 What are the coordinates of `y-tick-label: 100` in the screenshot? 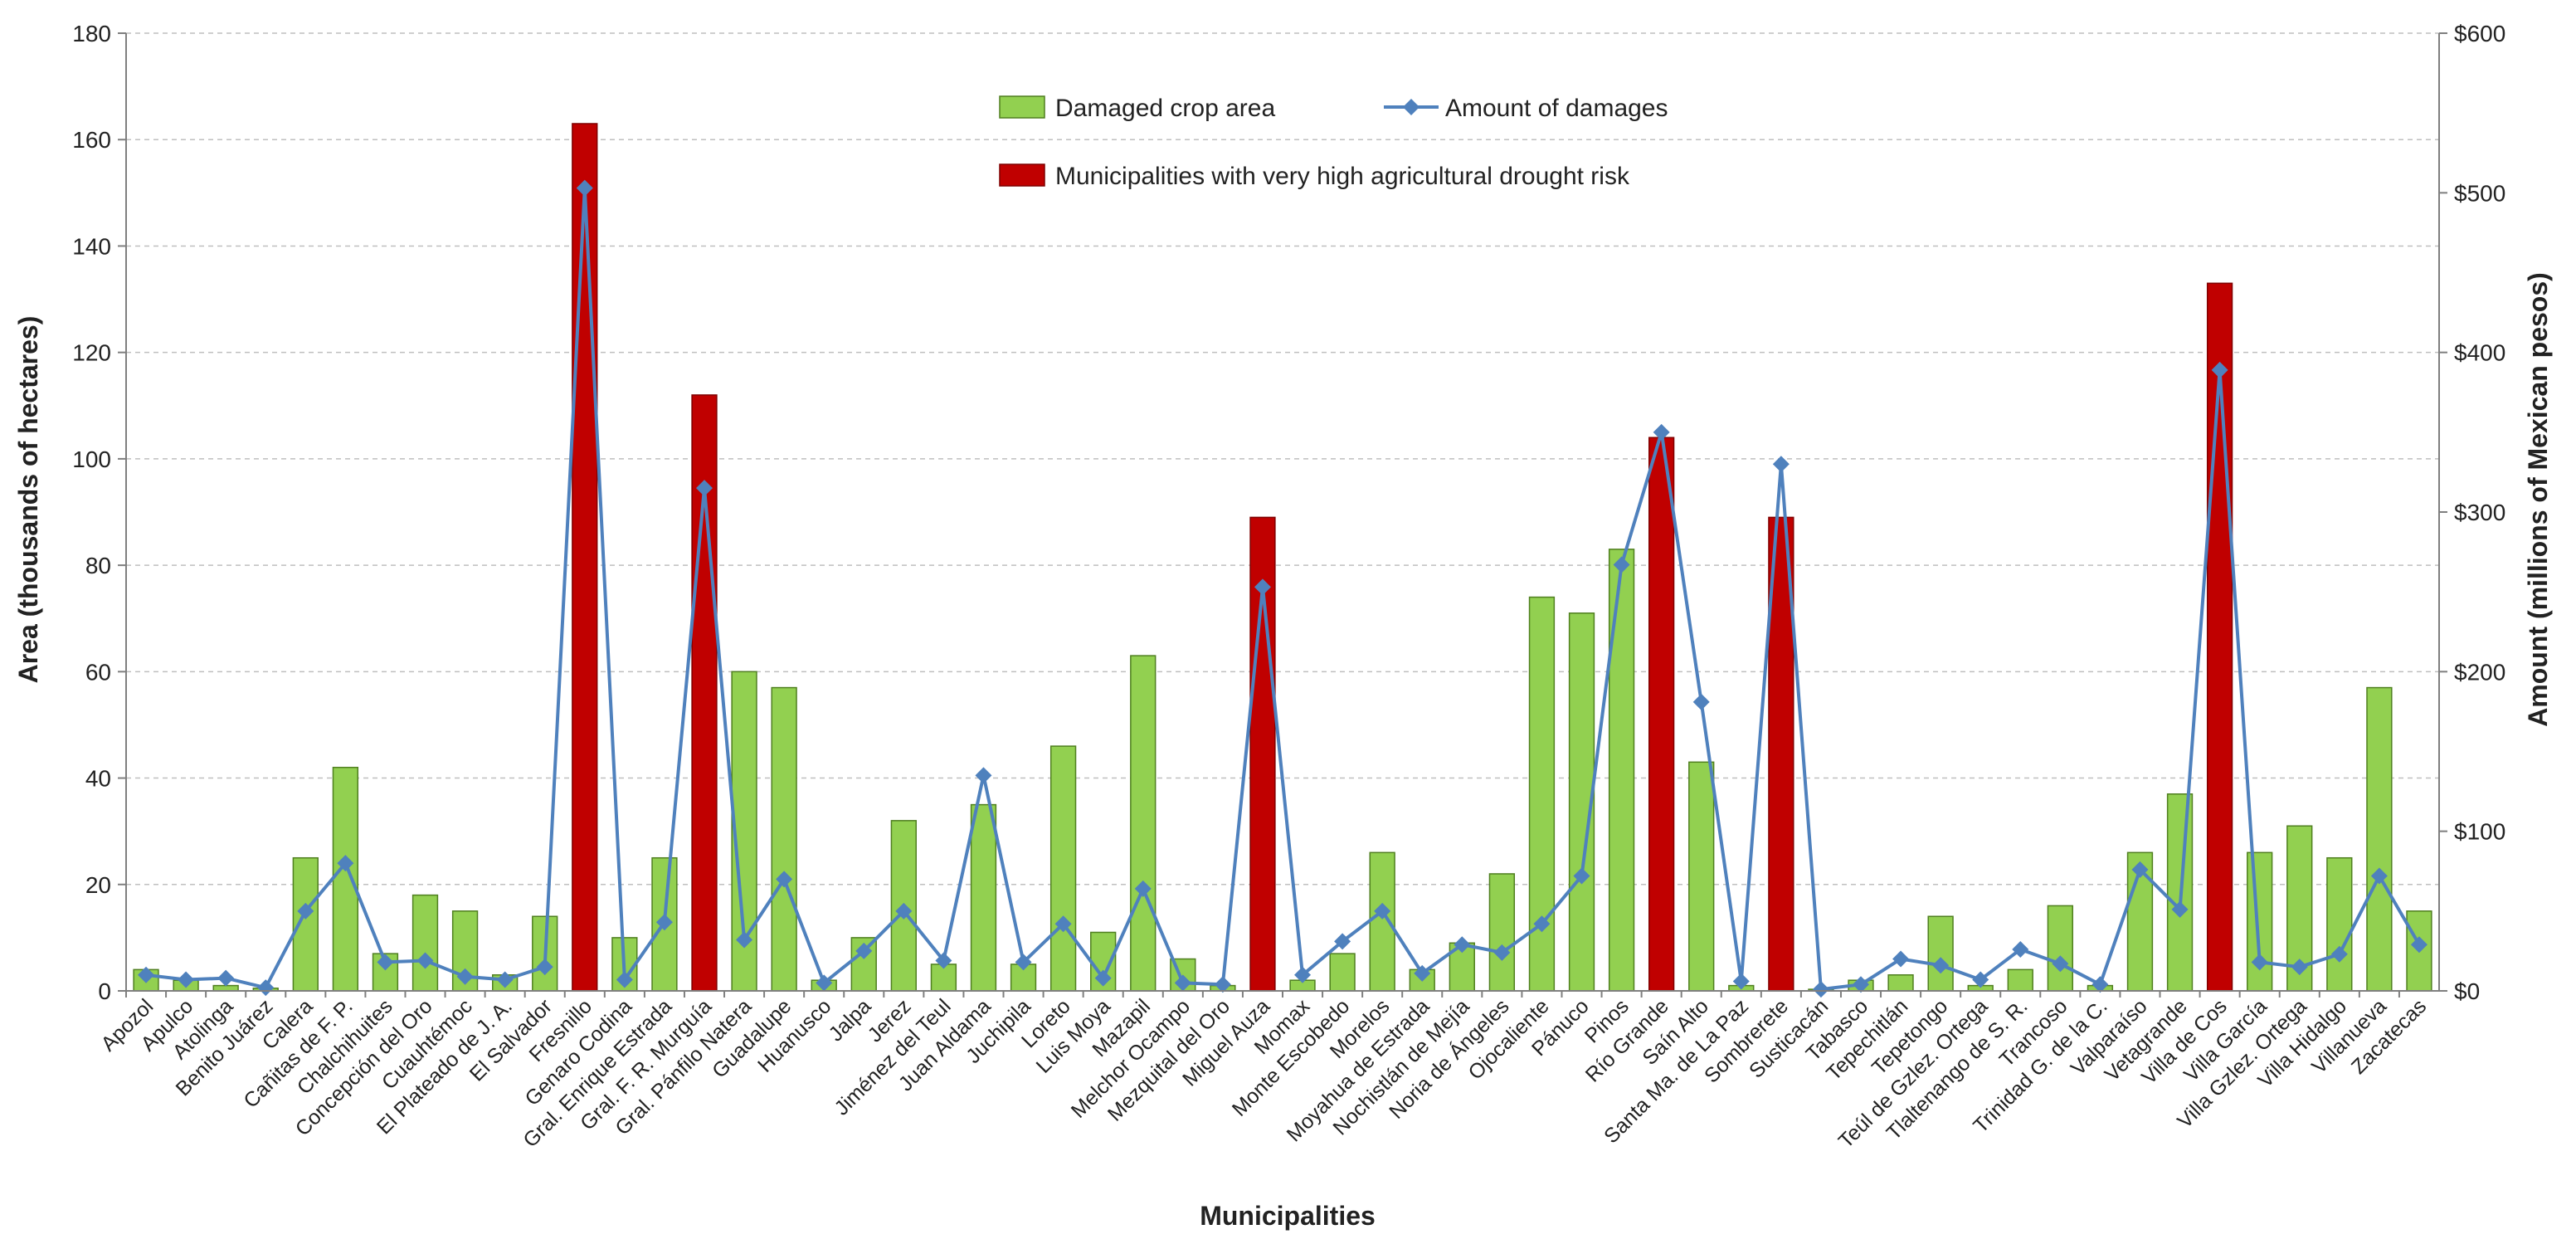 It's located at (91, 459).